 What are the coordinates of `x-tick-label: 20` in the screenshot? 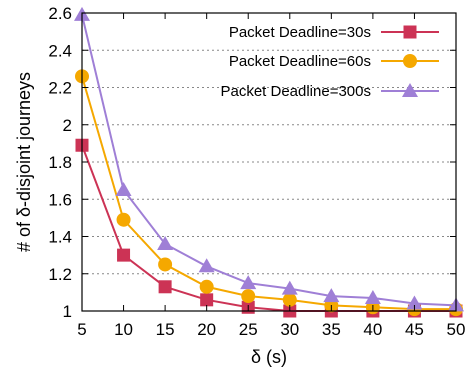 It's located at (206, 329).